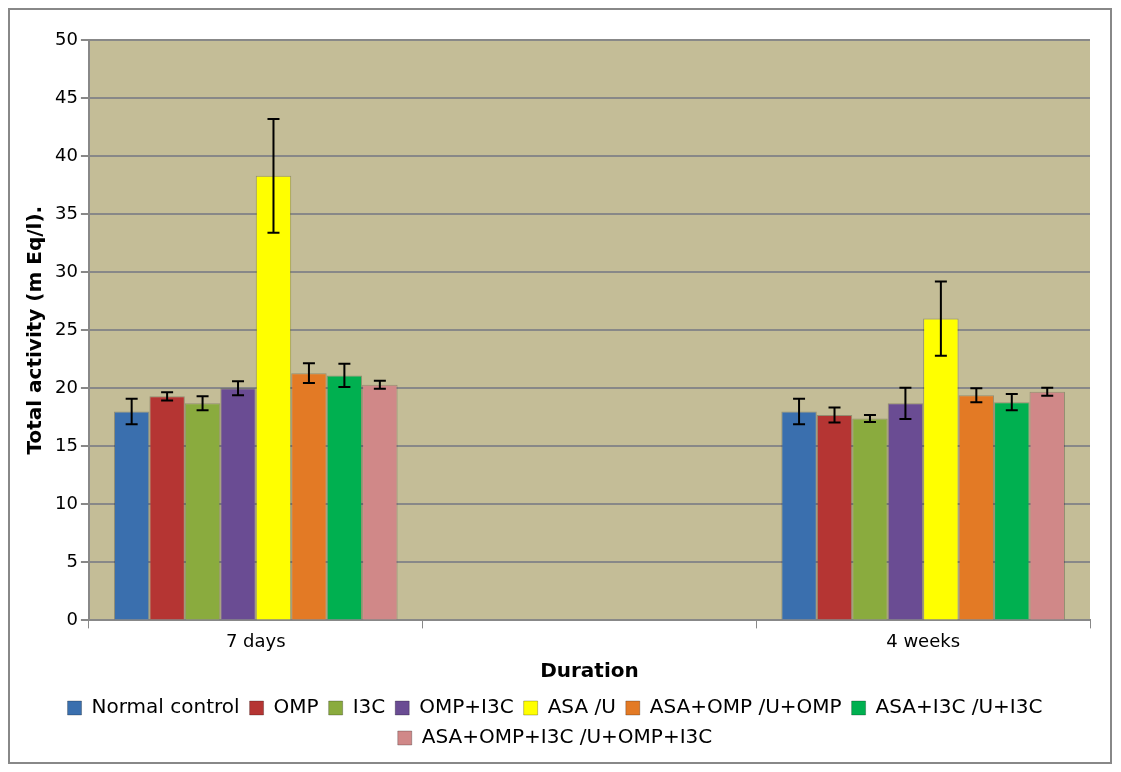  What do you see at coordinates (745, 706) in the screenshot?
I see `legend-label: ASA+OMP /U+OMP` at bounding box center [745, 706].